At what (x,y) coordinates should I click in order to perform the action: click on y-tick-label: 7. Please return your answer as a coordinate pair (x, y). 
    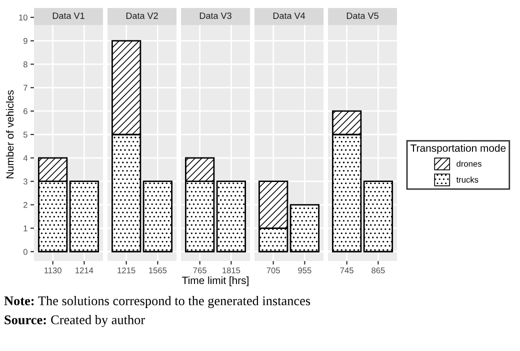
    Looking at the image, I should click on (26, 87).